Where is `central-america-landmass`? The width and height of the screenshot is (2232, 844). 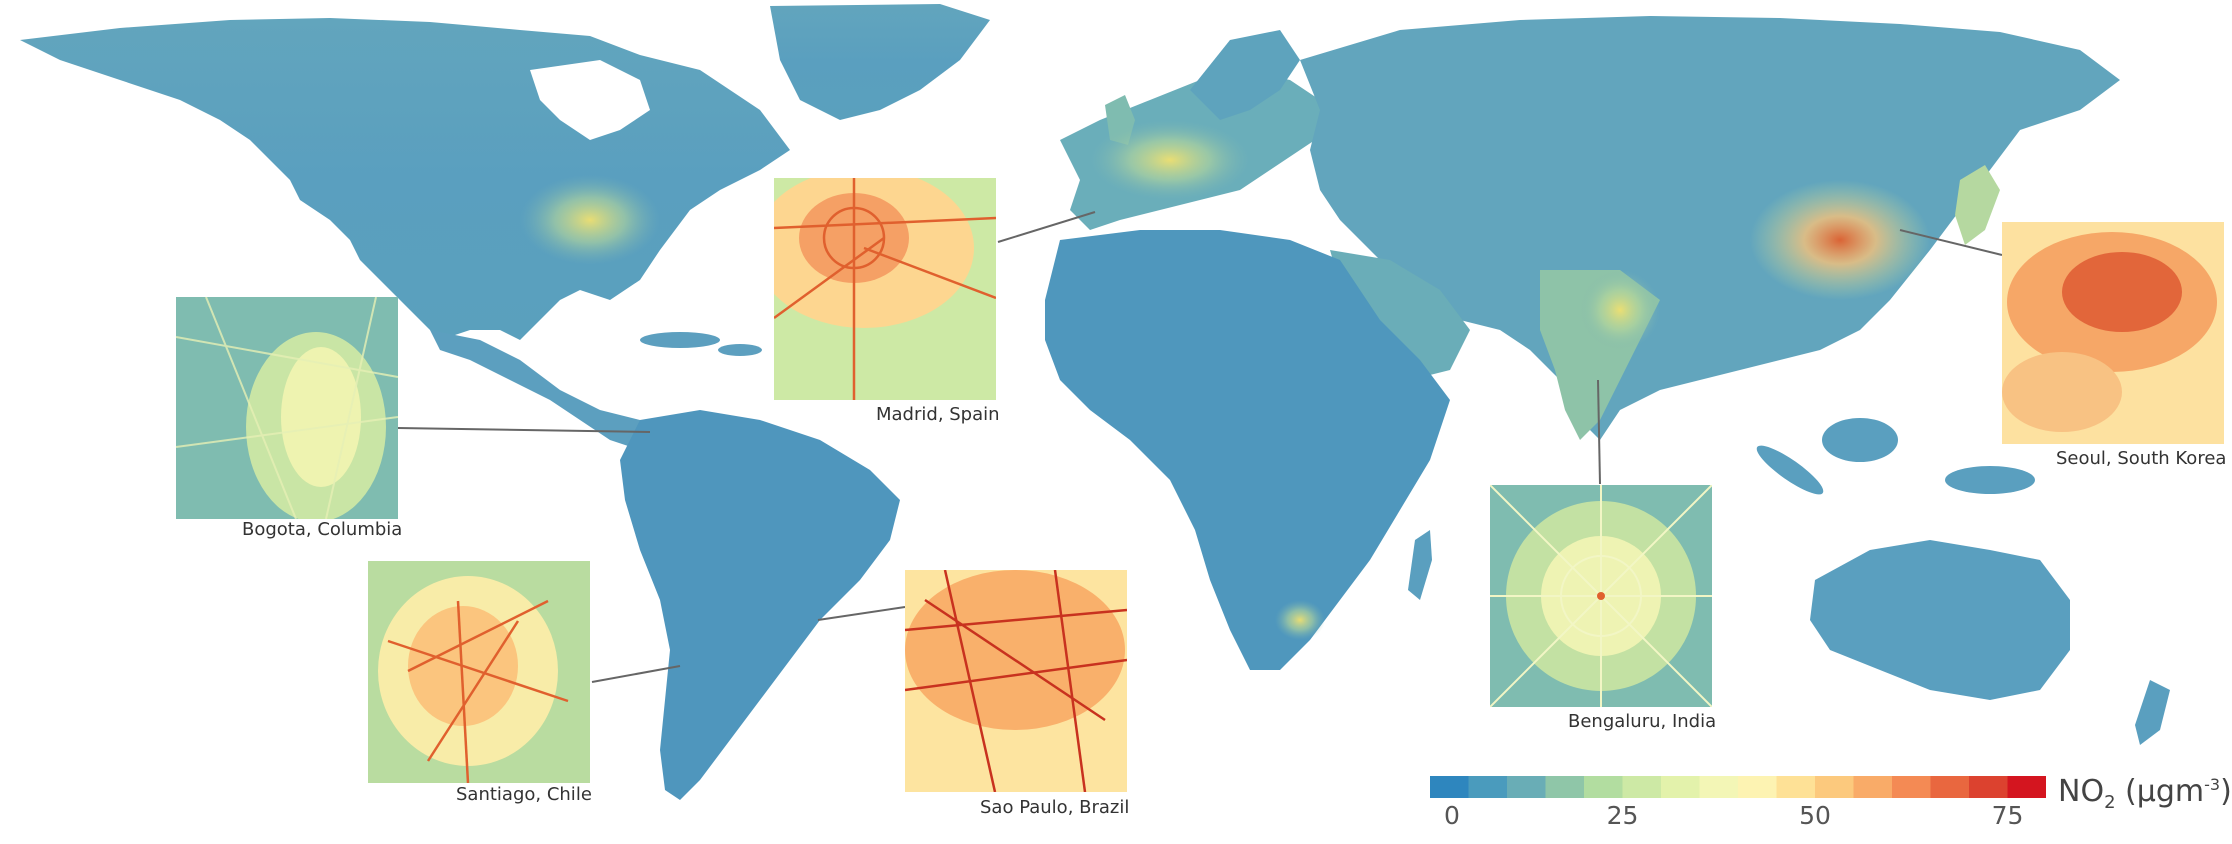
central-america-landmass is located at coordinates (545, 390).